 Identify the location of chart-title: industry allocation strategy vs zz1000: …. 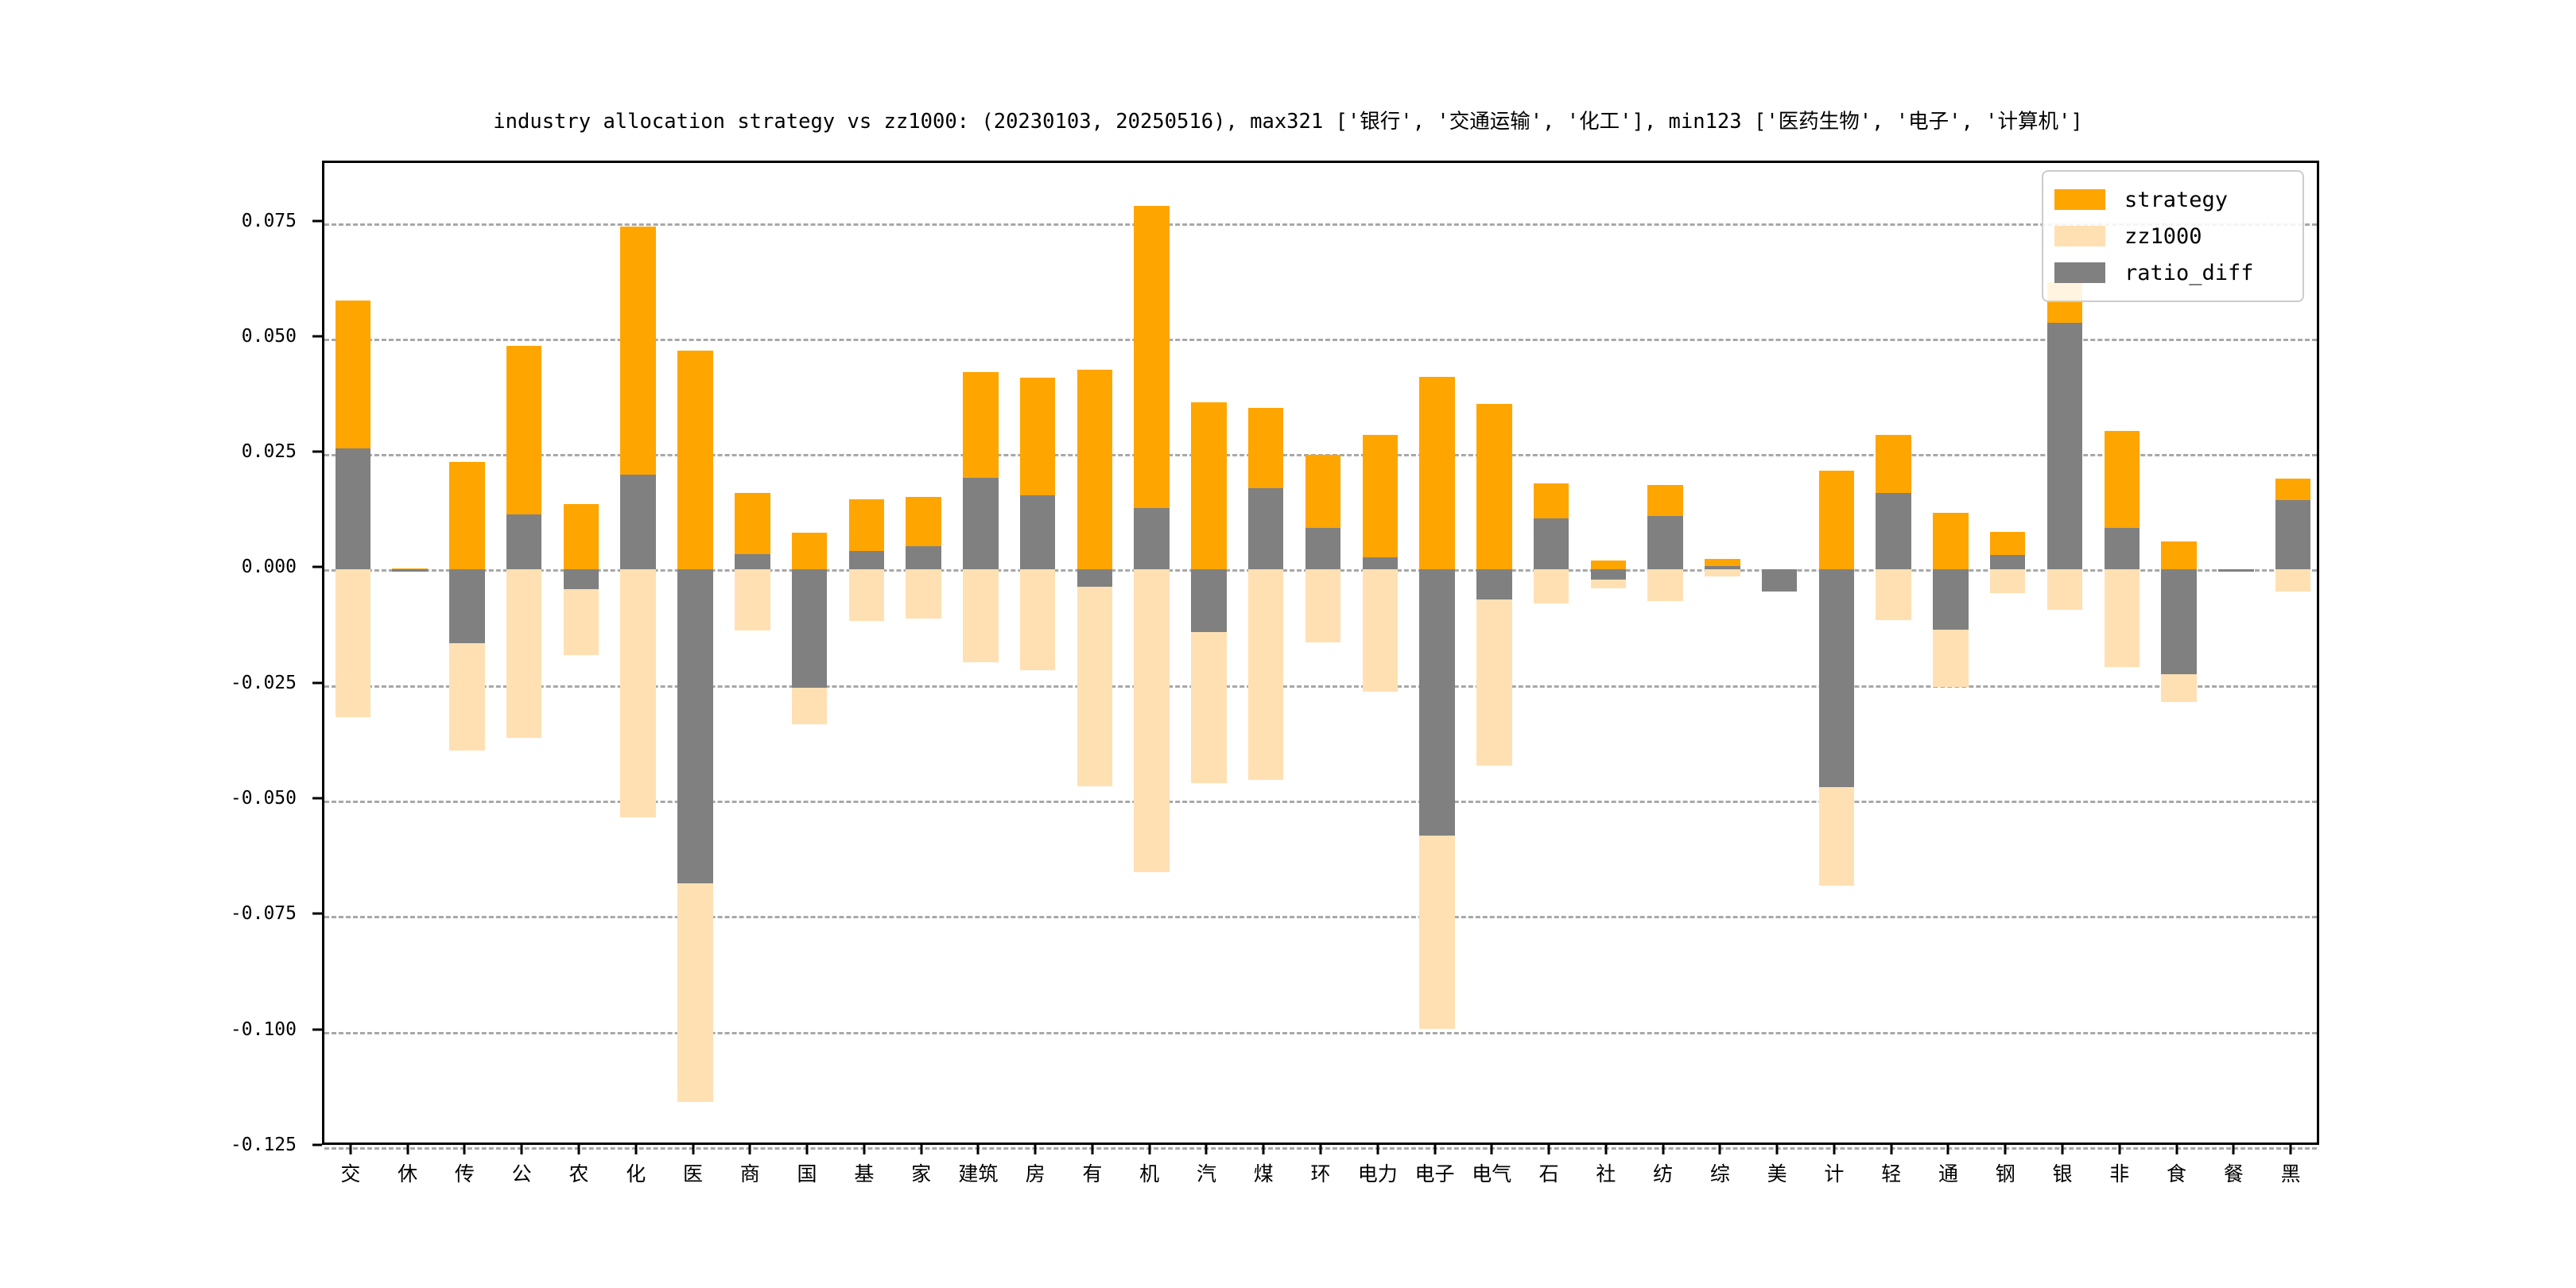
(1288, 122).